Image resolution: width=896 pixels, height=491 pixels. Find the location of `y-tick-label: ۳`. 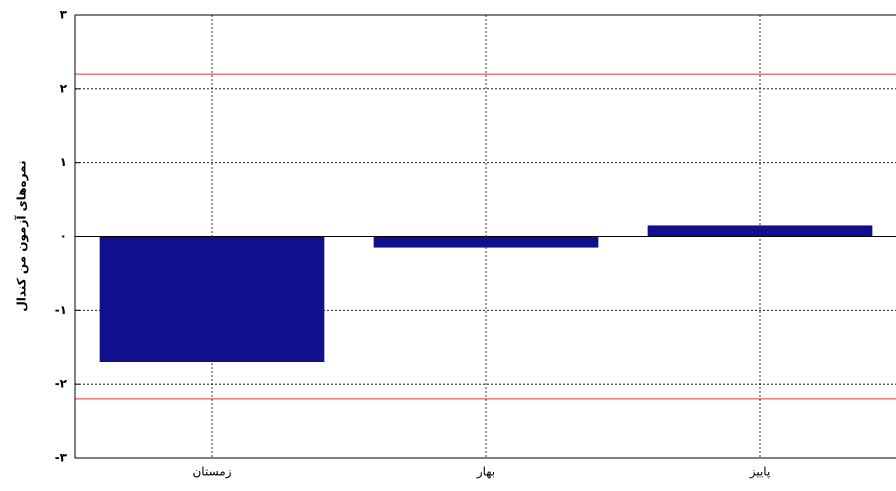

y-tick-label: ۳ is located at coordinates (64, 15).